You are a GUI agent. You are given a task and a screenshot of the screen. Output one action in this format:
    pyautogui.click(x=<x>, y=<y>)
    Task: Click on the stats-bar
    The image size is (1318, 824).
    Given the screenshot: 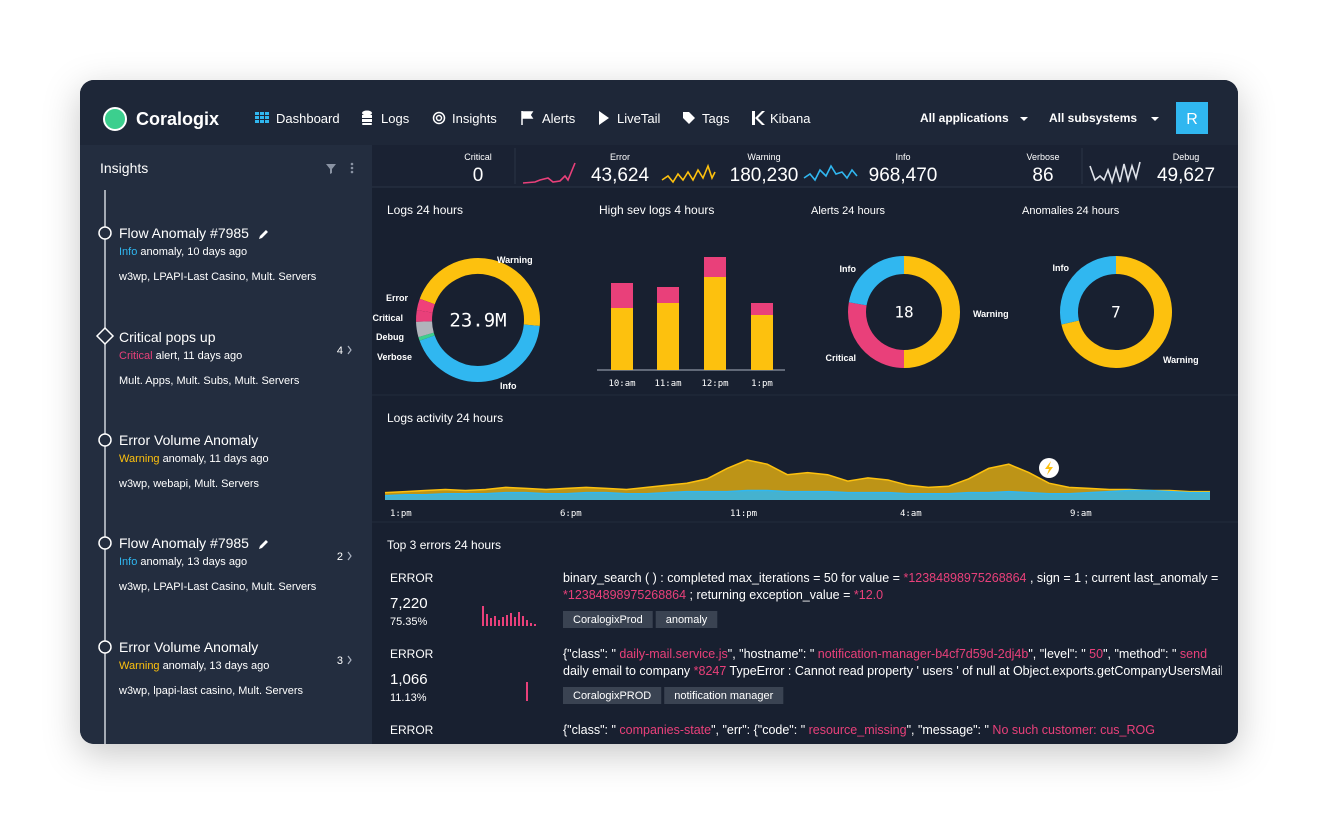 What is the action you would take?
    pyautogui.click(x=805, y=166)
    